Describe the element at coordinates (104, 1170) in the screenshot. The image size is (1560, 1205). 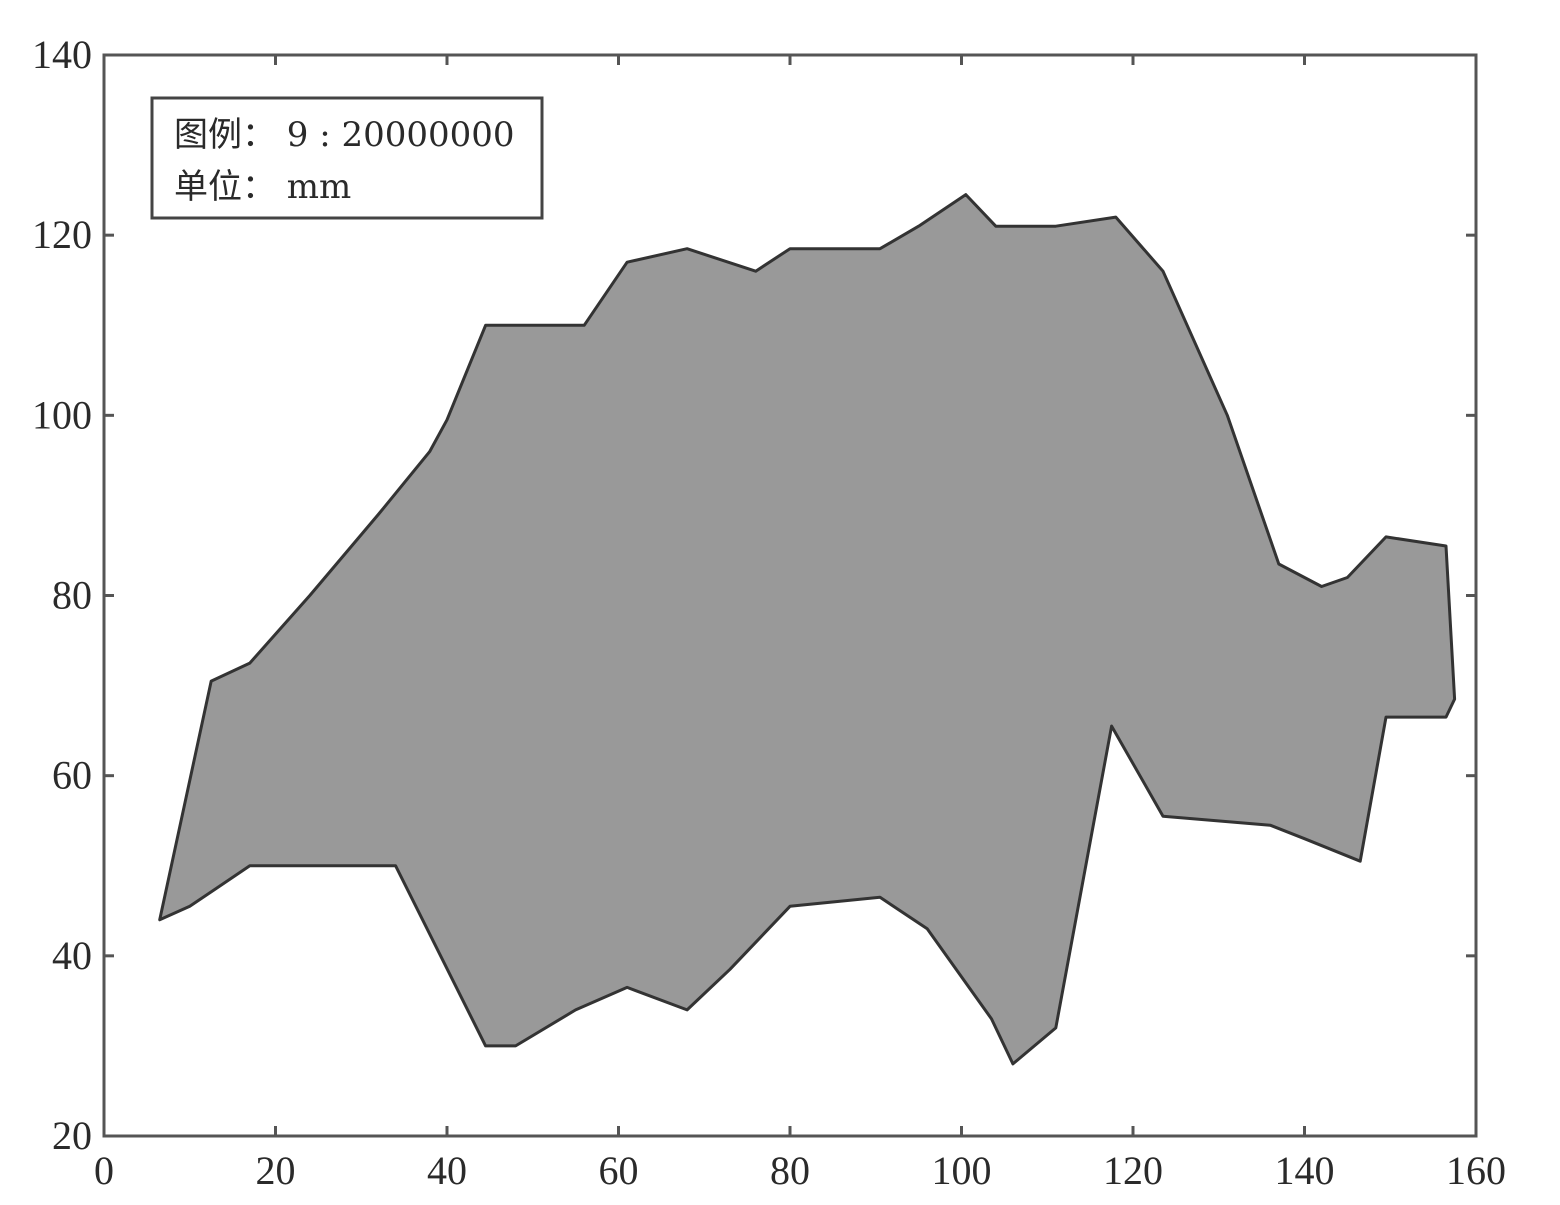
I see `x-tick-label: 0` at that location.